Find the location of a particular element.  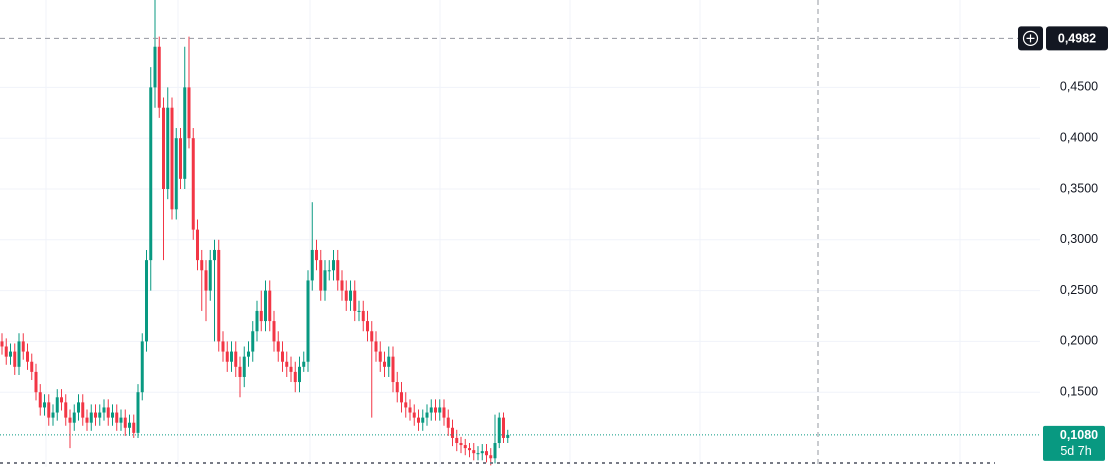

crosshair-price-label: 0,4982 is located at coordinates (1077, 39).